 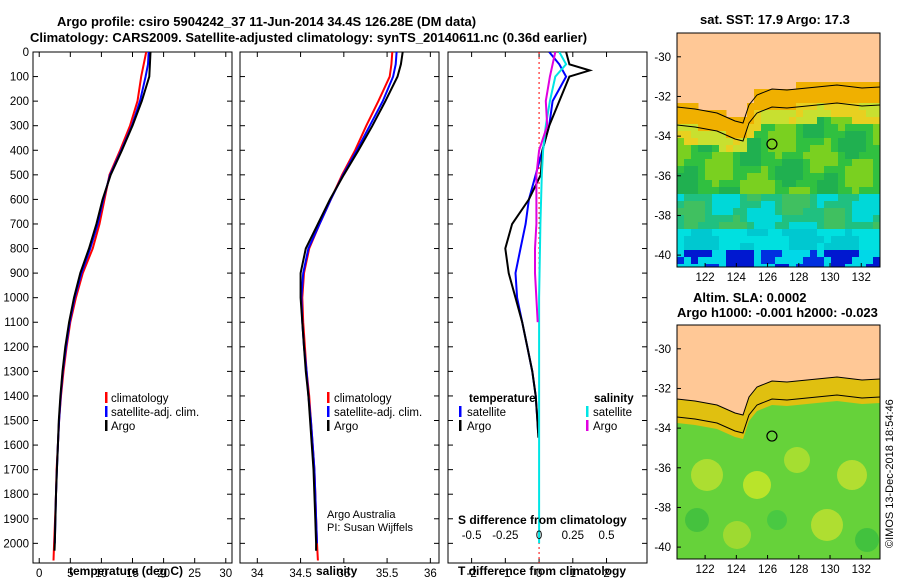 I want to click on y-tick-label: 1300, so click(x=16, y=372).